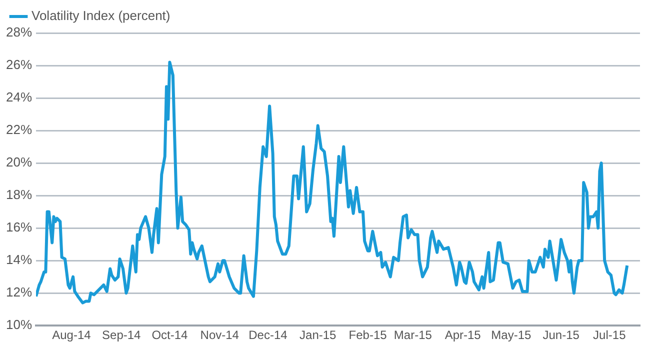  Describe the element at coordinates (318, 335) in the screenshot. I see `x-tick-label: Jan-15` at that location.